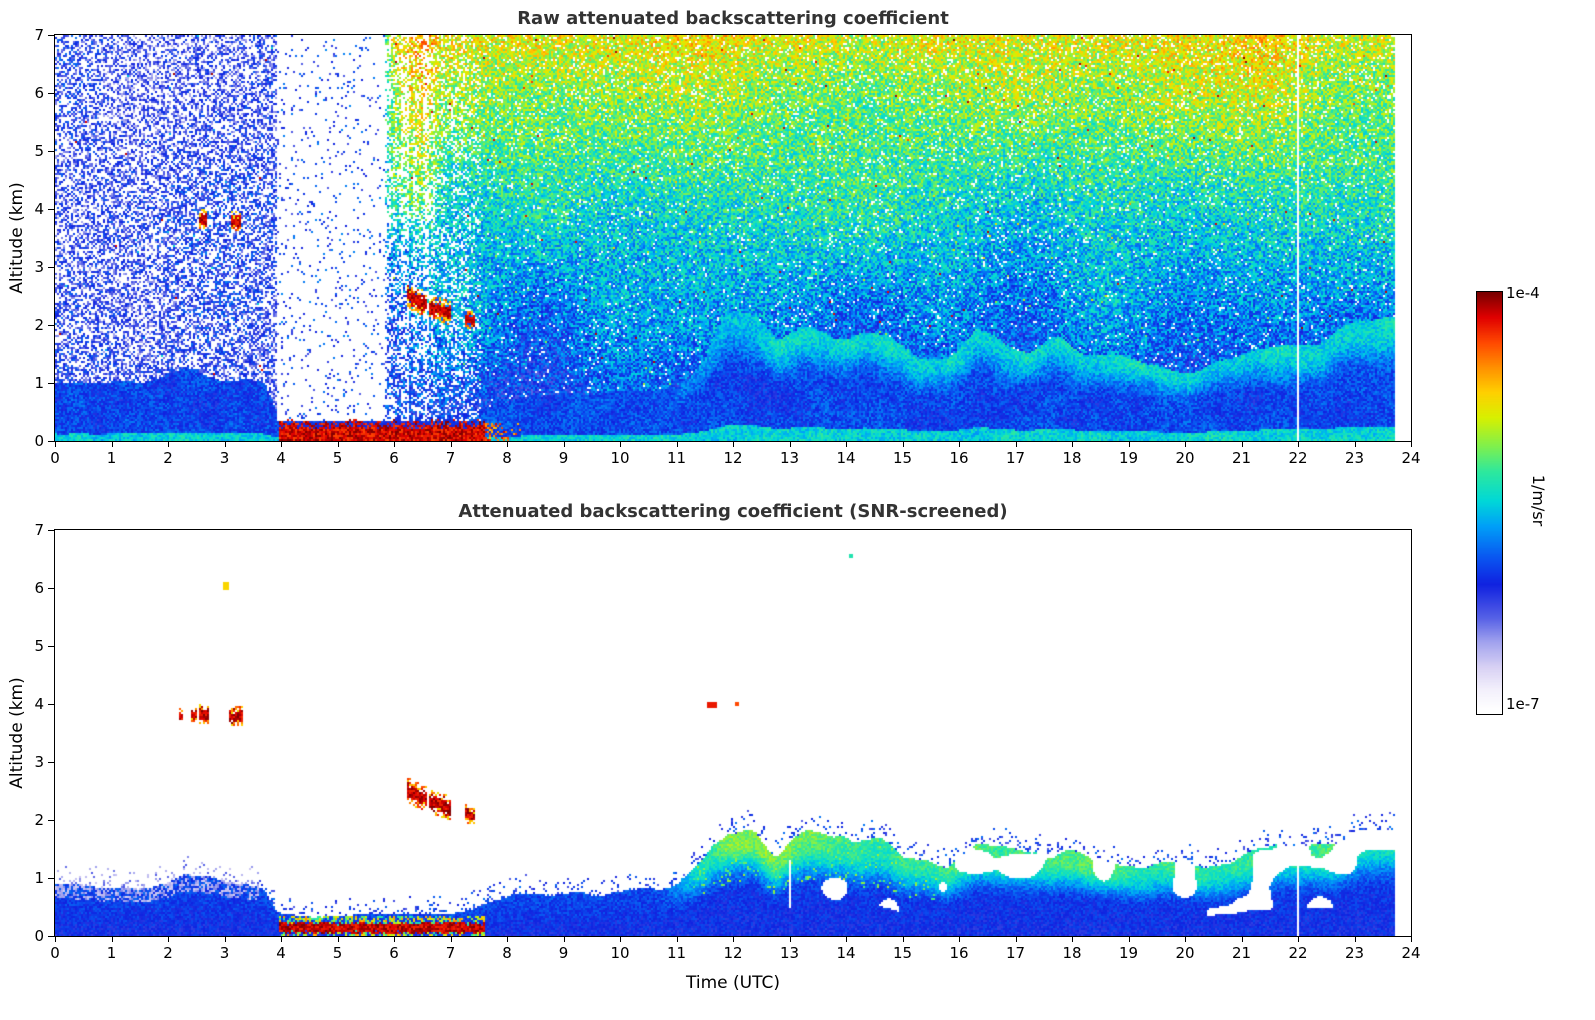 The image size is (1595, 1020). Describe the element at coordinates (507, 953) in the screenshot. I see `x-tick-label: 8` at that location.